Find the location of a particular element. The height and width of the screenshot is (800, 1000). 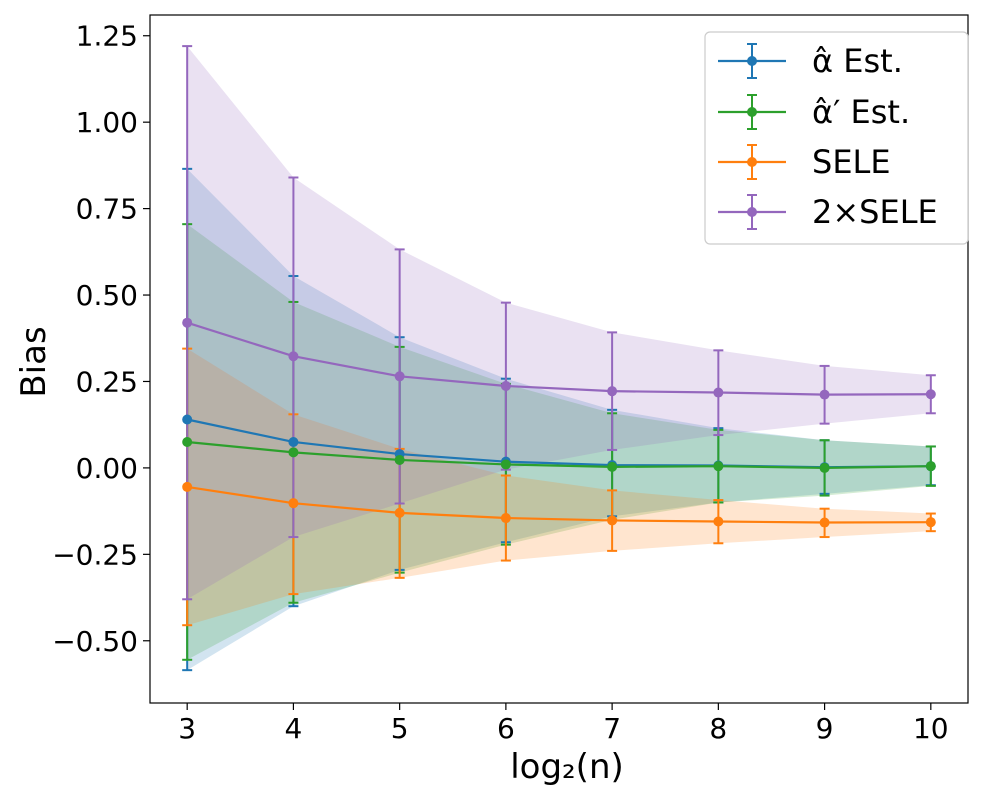

x-axis-label: log₂(n) is located at coordinates (567, 767).